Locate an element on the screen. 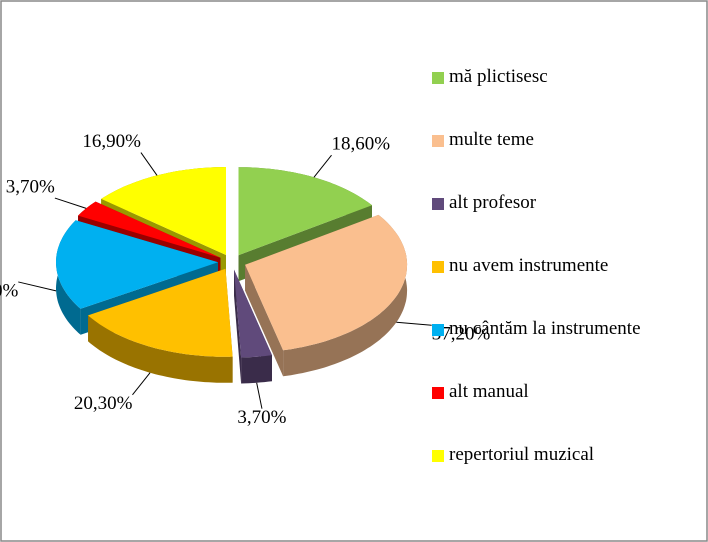  legend-item: nu cântăm la instrumente is located at coordinates (563, 329).